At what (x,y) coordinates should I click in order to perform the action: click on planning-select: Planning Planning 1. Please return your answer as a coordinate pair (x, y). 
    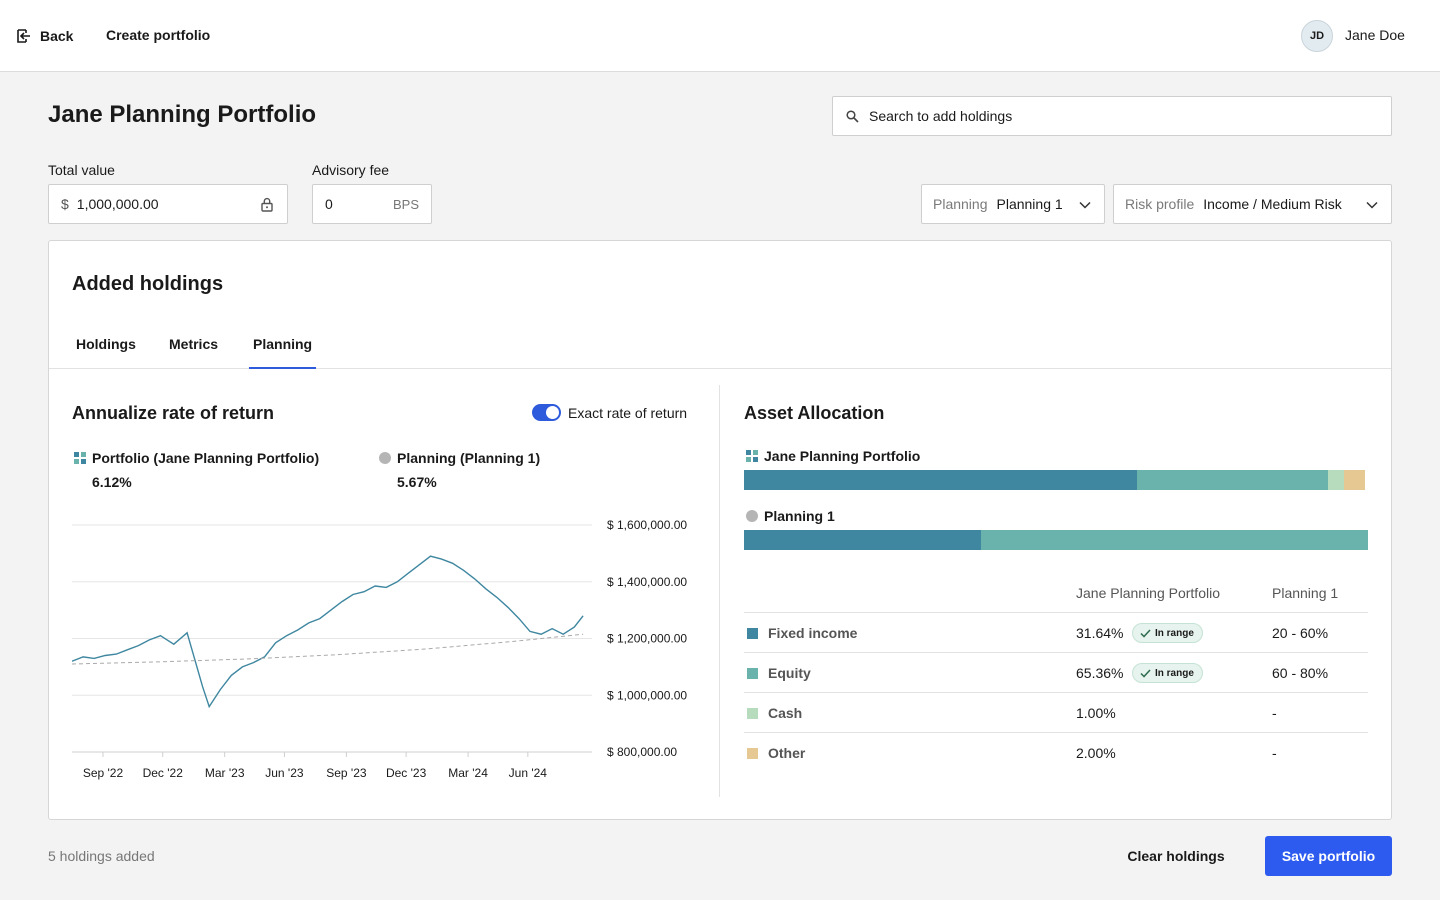
    Looking at the image, I should click on (1013, 204).